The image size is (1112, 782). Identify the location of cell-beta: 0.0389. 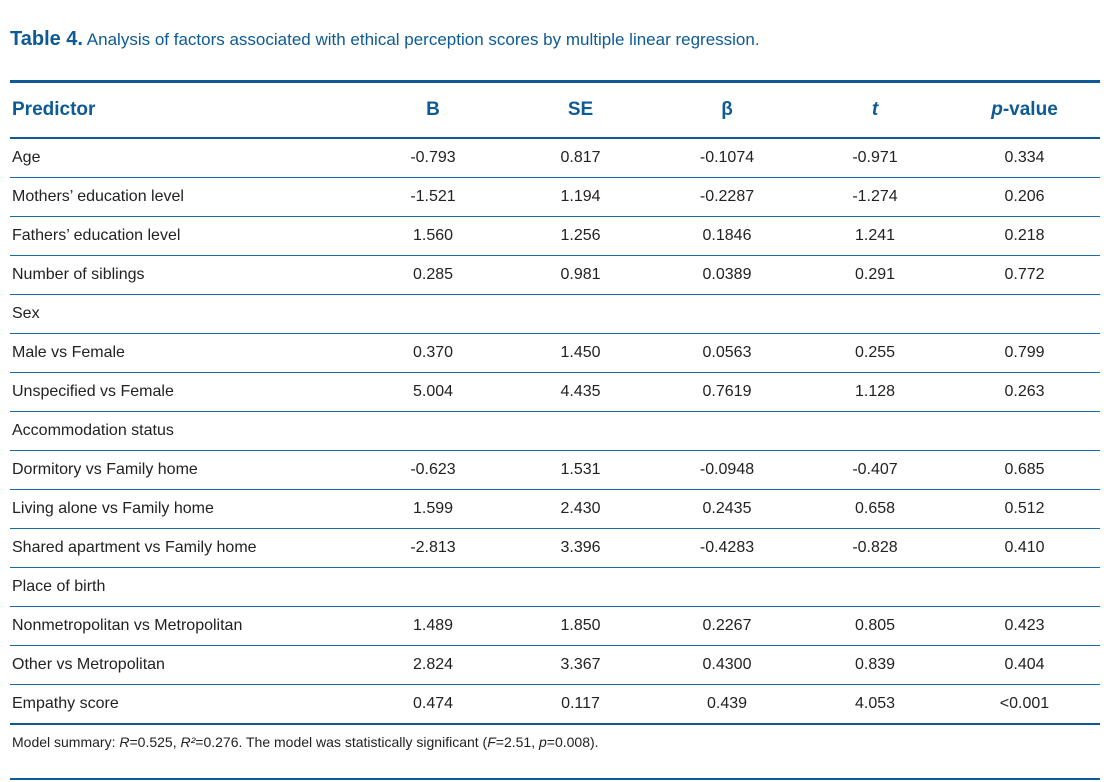
(727, 275).